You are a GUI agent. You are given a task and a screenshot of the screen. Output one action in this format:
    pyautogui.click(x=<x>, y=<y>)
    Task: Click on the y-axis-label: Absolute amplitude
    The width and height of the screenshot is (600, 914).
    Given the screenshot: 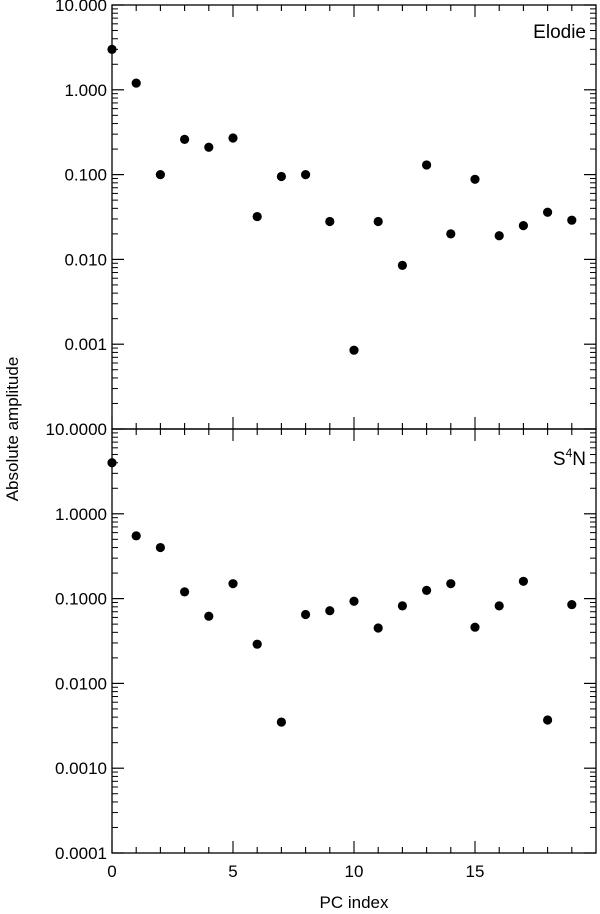 What is the action you would take?
    pyautogui.click(x=12, y=429)
    